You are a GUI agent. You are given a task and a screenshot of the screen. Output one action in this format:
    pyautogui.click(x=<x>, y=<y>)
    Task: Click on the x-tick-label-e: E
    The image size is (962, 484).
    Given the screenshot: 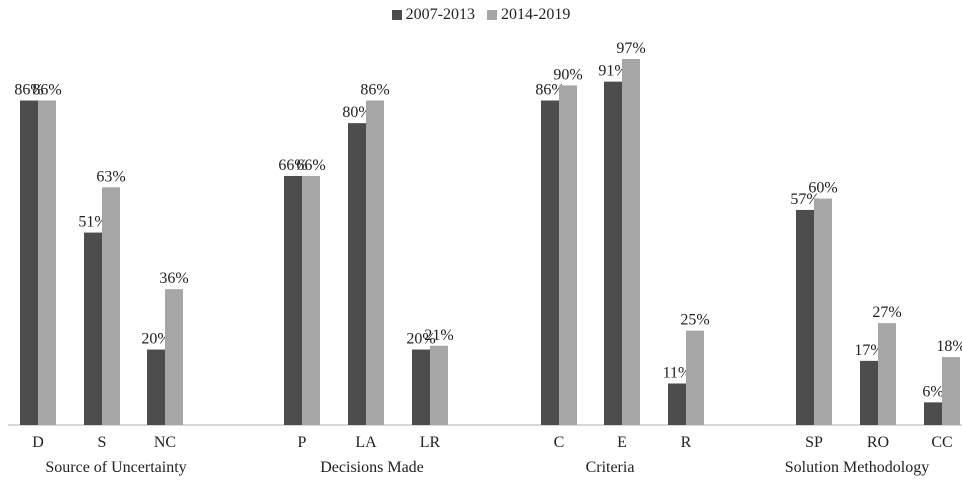 What is the action you would take?
    pyautogui.click(x=622, y=442)
    